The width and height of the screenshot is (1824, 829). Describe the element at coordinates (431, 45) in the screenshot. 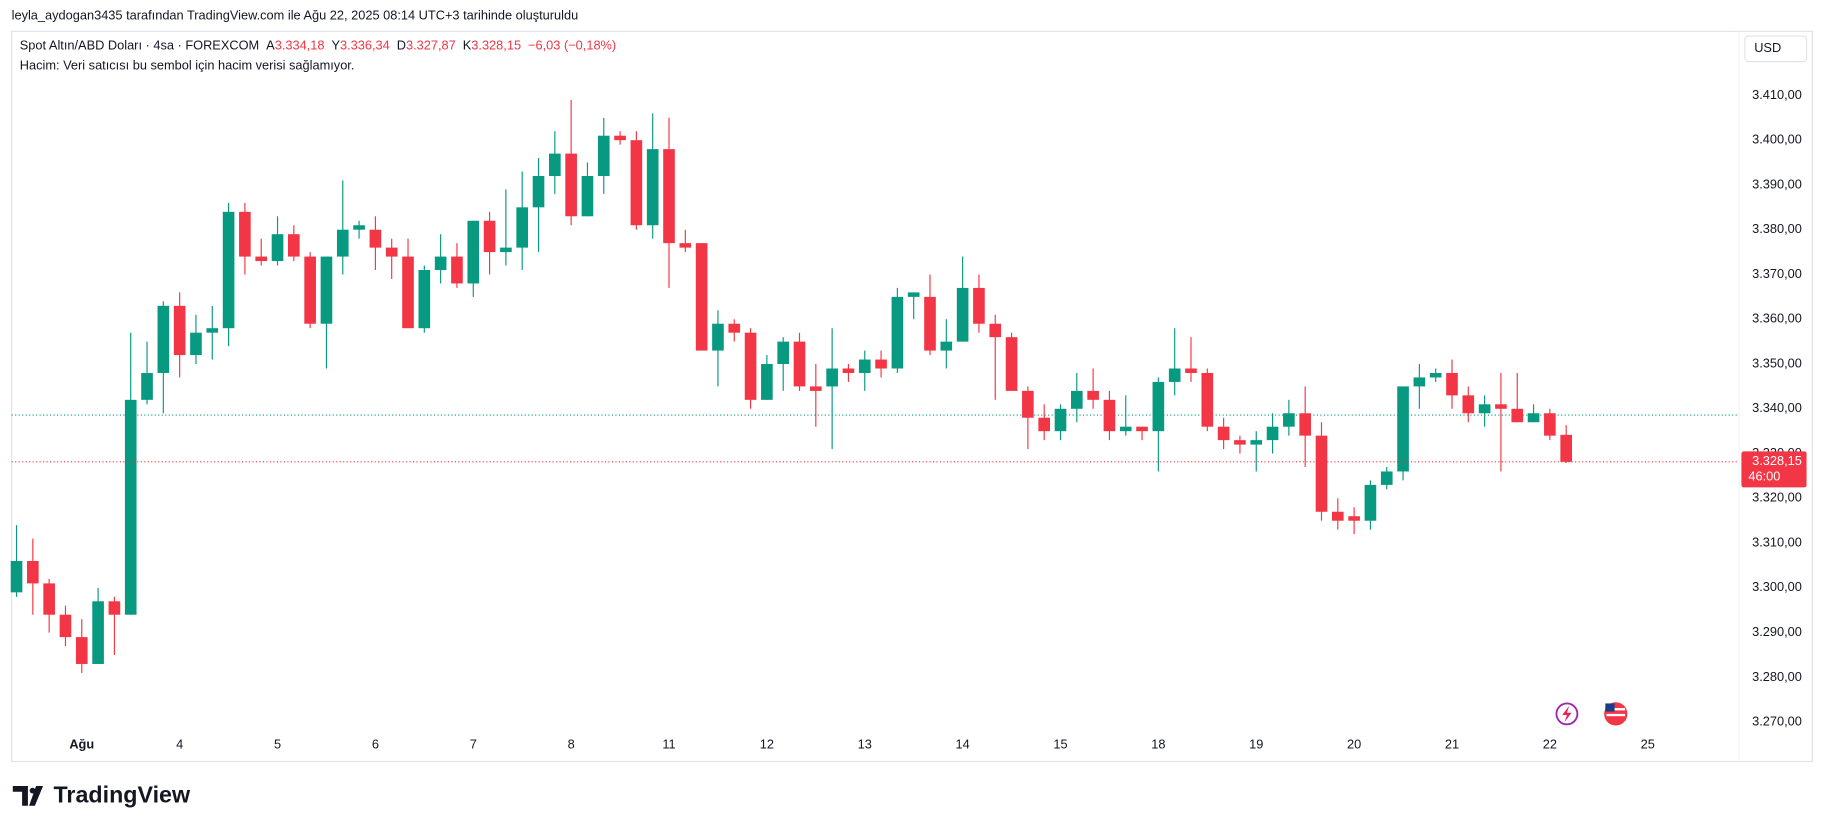

I see `ohlc-value: 3.327,87` at that location.